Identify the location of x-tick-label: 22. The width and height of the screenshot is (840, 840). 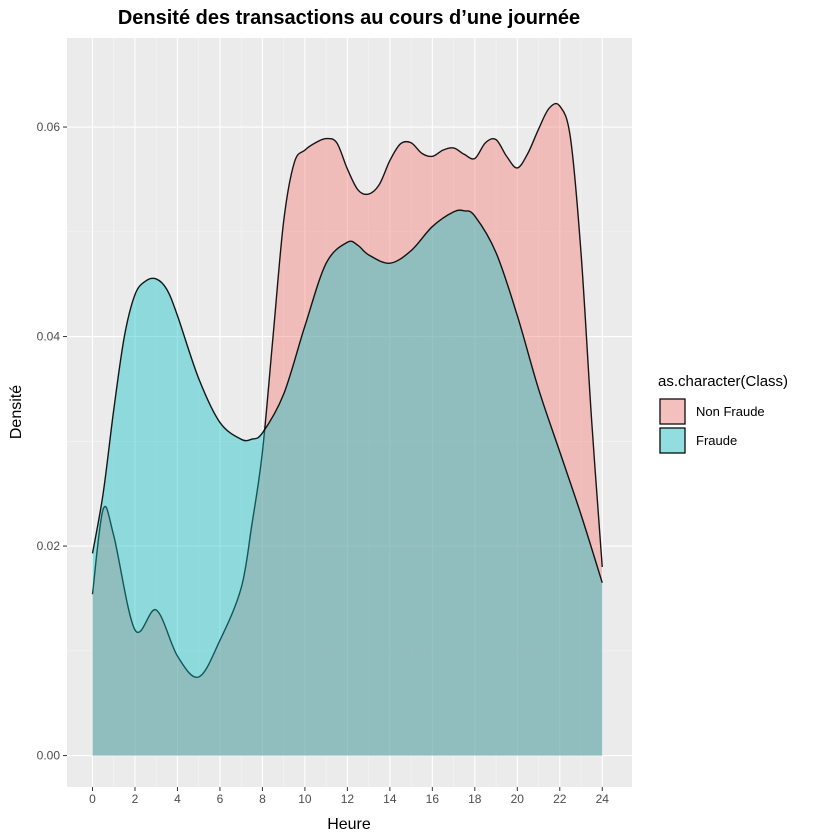
(560, 799).